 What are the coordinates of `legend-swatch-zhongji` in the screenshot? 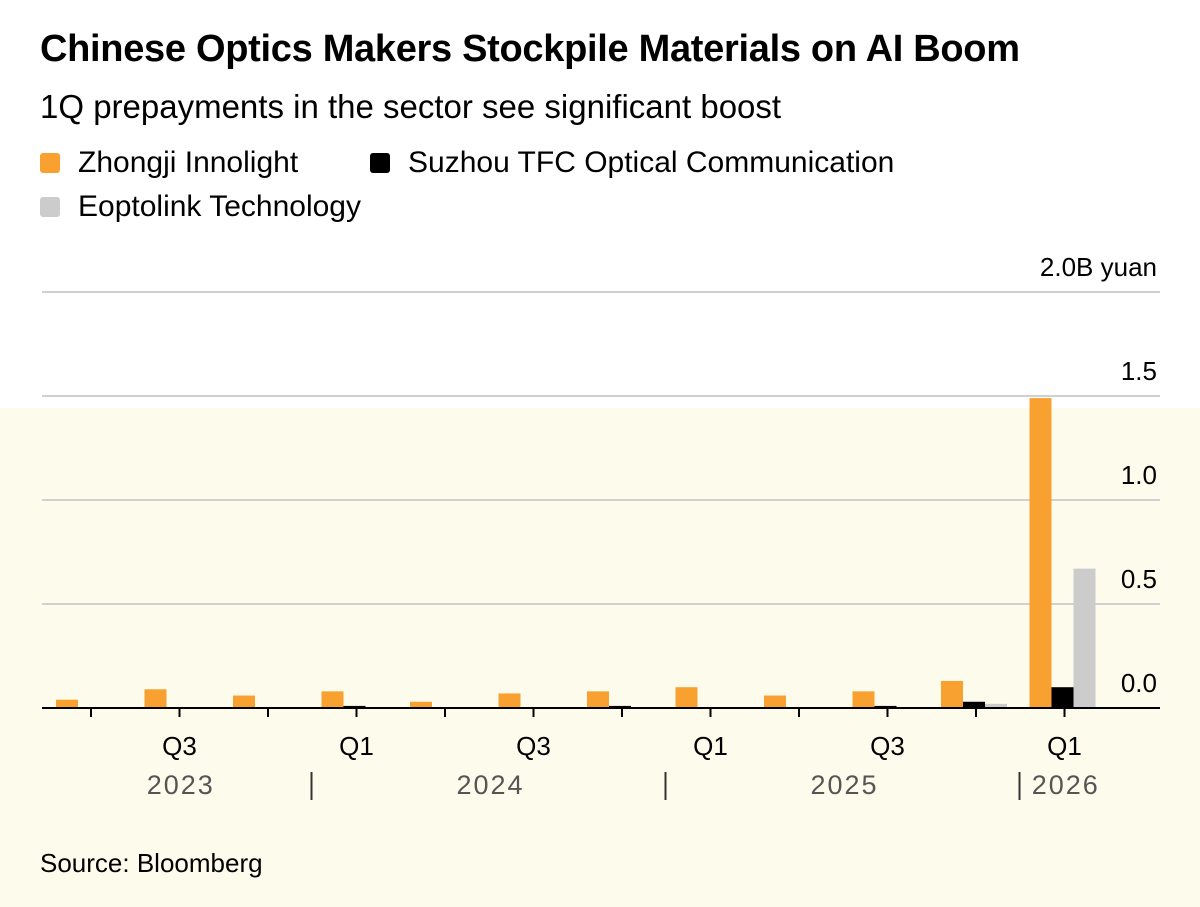 It's located at (50, 163).